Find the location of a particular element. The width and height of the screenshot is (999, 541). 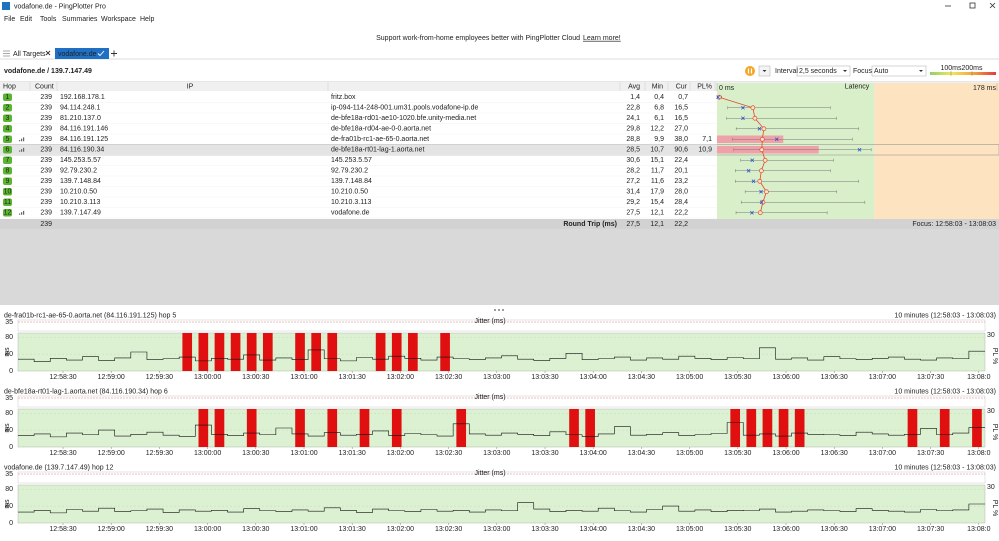

avg-cell: 27,5 is located at coordinates (633, 213).